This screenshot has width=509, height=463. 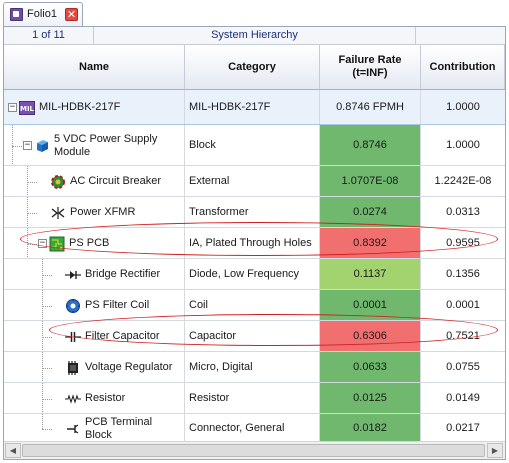 I want to click on page-indicator: 1 of 11, so click(x=49, y=35).